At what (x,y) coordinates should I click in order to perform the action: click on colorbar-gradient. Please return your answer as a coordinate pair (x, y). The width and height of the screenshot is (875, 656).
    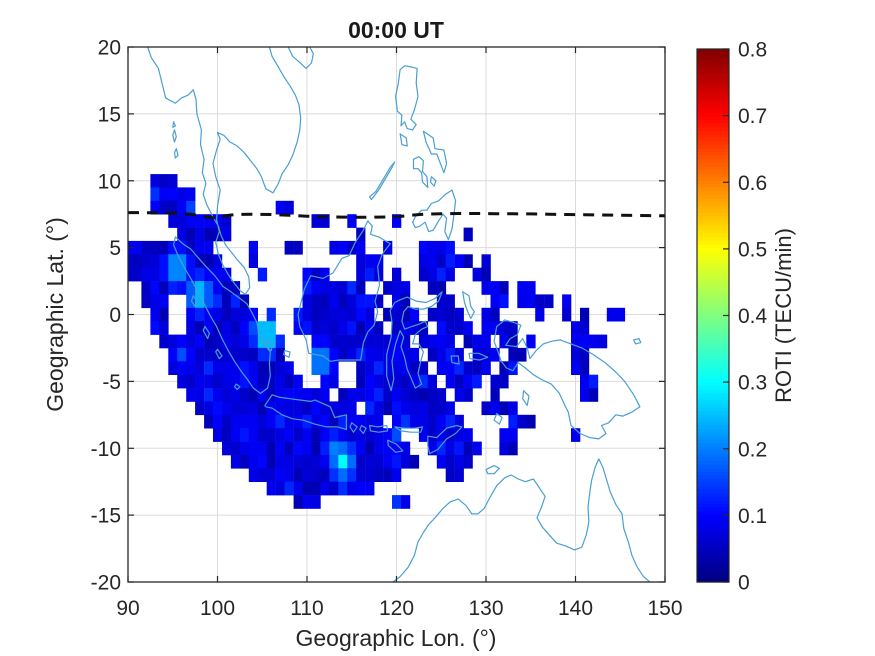
    Looking at the image, I should click on (713, 316).